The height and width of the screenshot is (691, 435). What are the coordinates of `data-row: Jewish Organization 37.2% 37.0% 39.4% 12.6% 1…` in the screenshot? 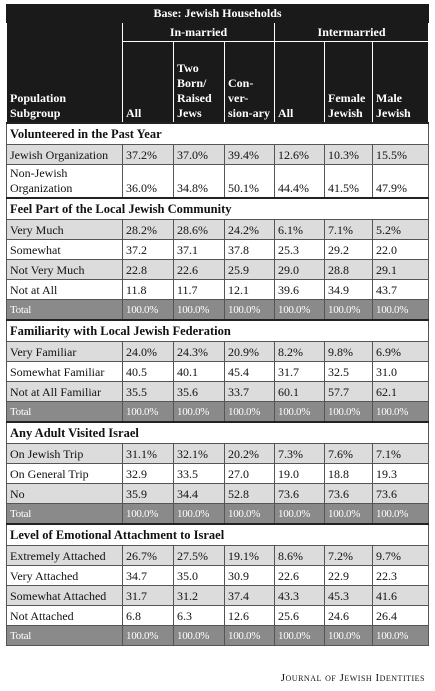 It's located at (218, 154).